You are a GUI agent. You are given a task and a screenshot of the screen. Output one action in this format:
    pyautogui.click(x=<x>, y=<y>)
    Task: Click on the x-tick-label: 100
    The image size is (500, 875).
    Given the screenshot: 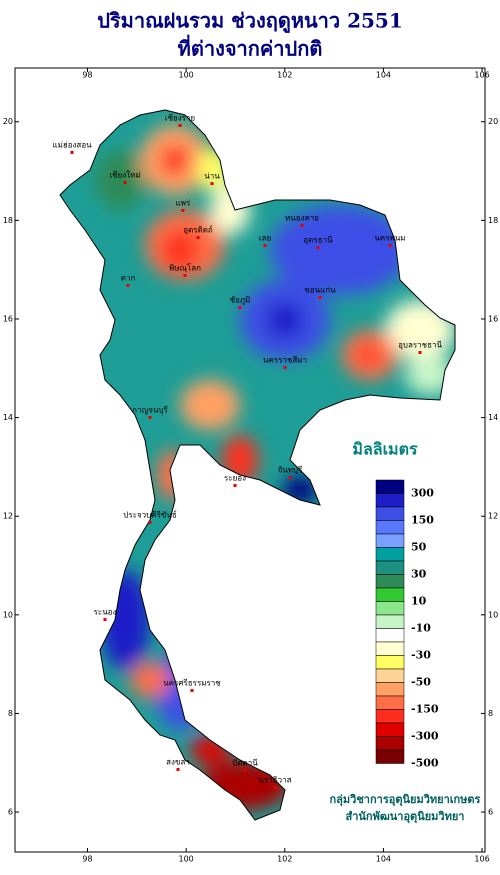 What is the action you would take?
    pyautogui.click(x=185, y=75)
    